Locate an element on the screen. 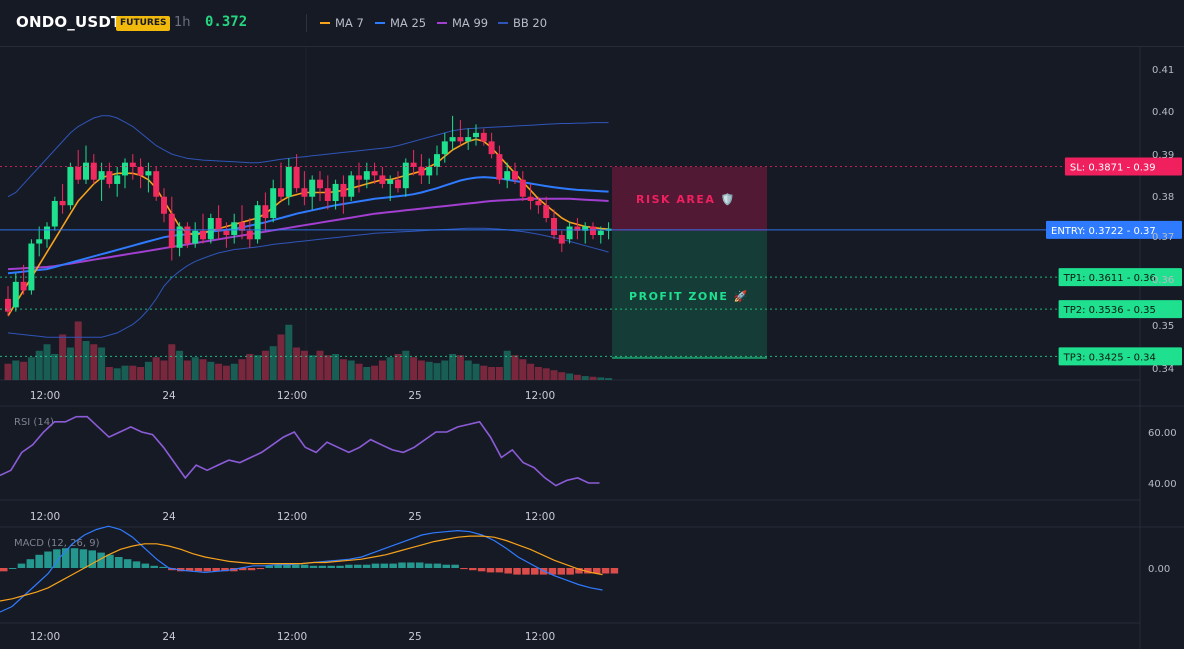  legend-ma7: MA 7 is located at coordinates (342, 23).